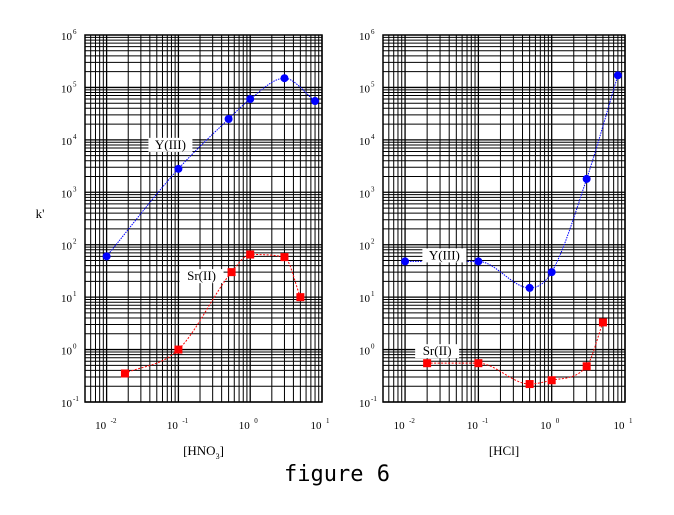 This screenshot has width=674, height=515. Describe the element at coordinates (40, 213) in the screenshot. I see `y-axis-label: k'` at that location.